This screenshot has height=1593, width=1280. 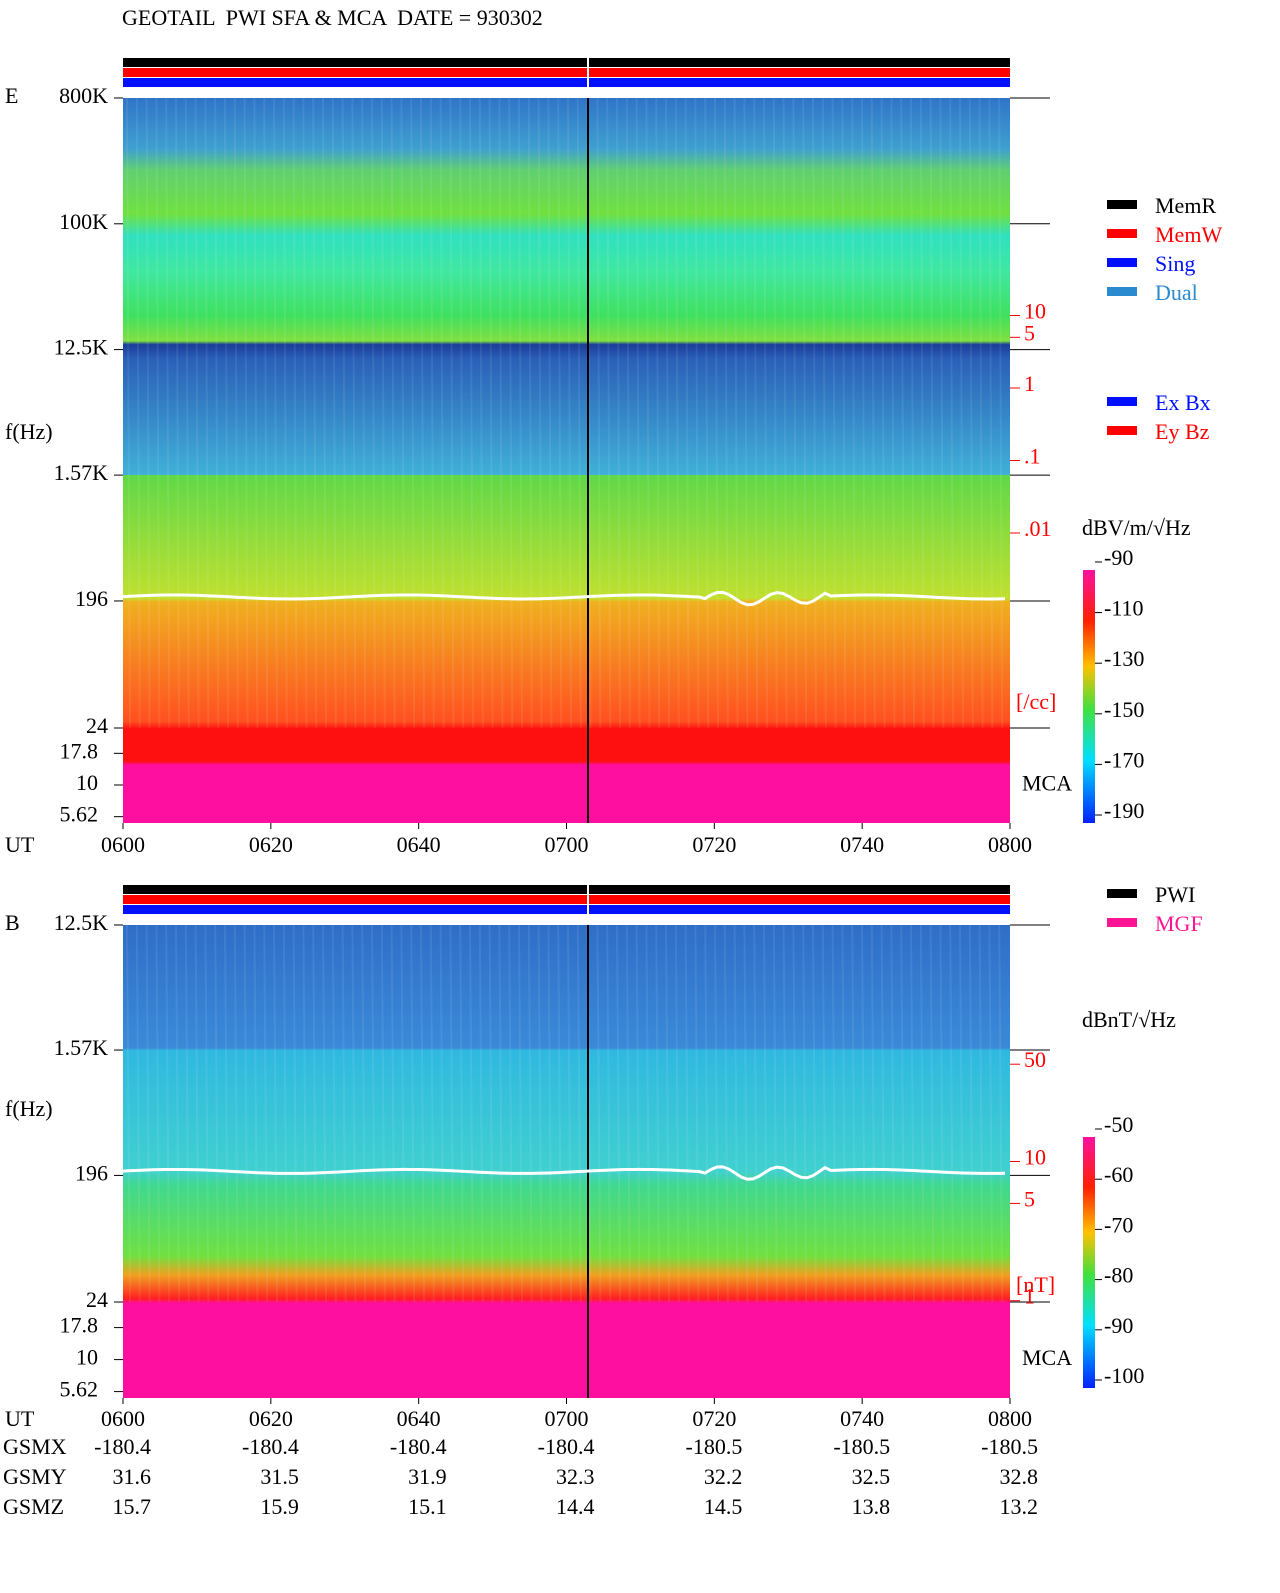 I want to click on title: GEOTAIL PWI SFA & MCA DATE = 930302, so click(x=332, y=17).